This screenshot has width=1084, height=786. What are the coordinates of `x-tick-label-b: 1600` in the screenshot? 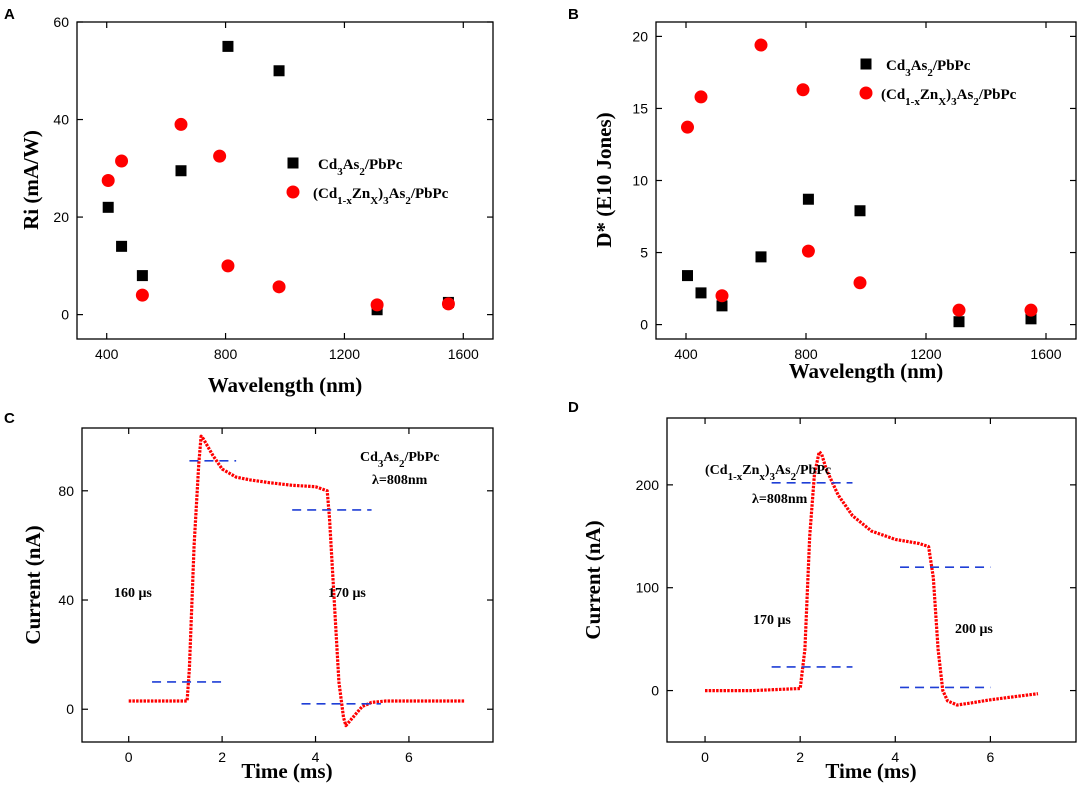 It's located at (1045, 354).